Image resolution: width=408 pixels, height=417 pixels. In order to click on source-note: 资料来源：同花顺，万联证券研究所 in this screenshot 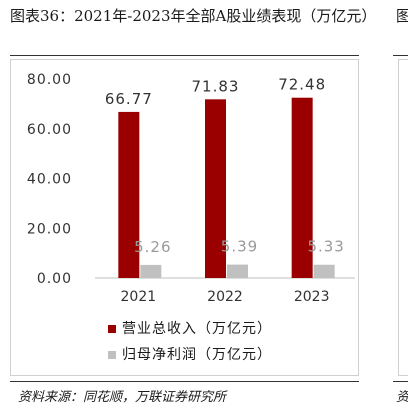, I will do `click(122, 397)`.